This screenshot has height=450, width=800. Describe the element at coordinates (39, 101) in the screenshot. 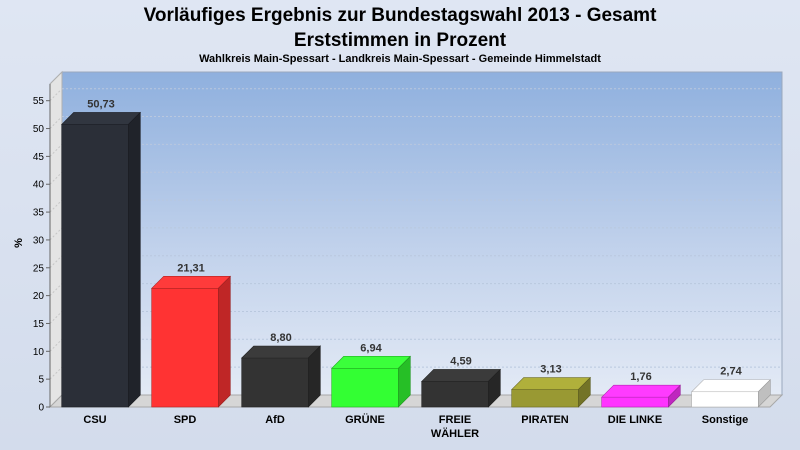

I see `y-tick-label: 55` at that location.